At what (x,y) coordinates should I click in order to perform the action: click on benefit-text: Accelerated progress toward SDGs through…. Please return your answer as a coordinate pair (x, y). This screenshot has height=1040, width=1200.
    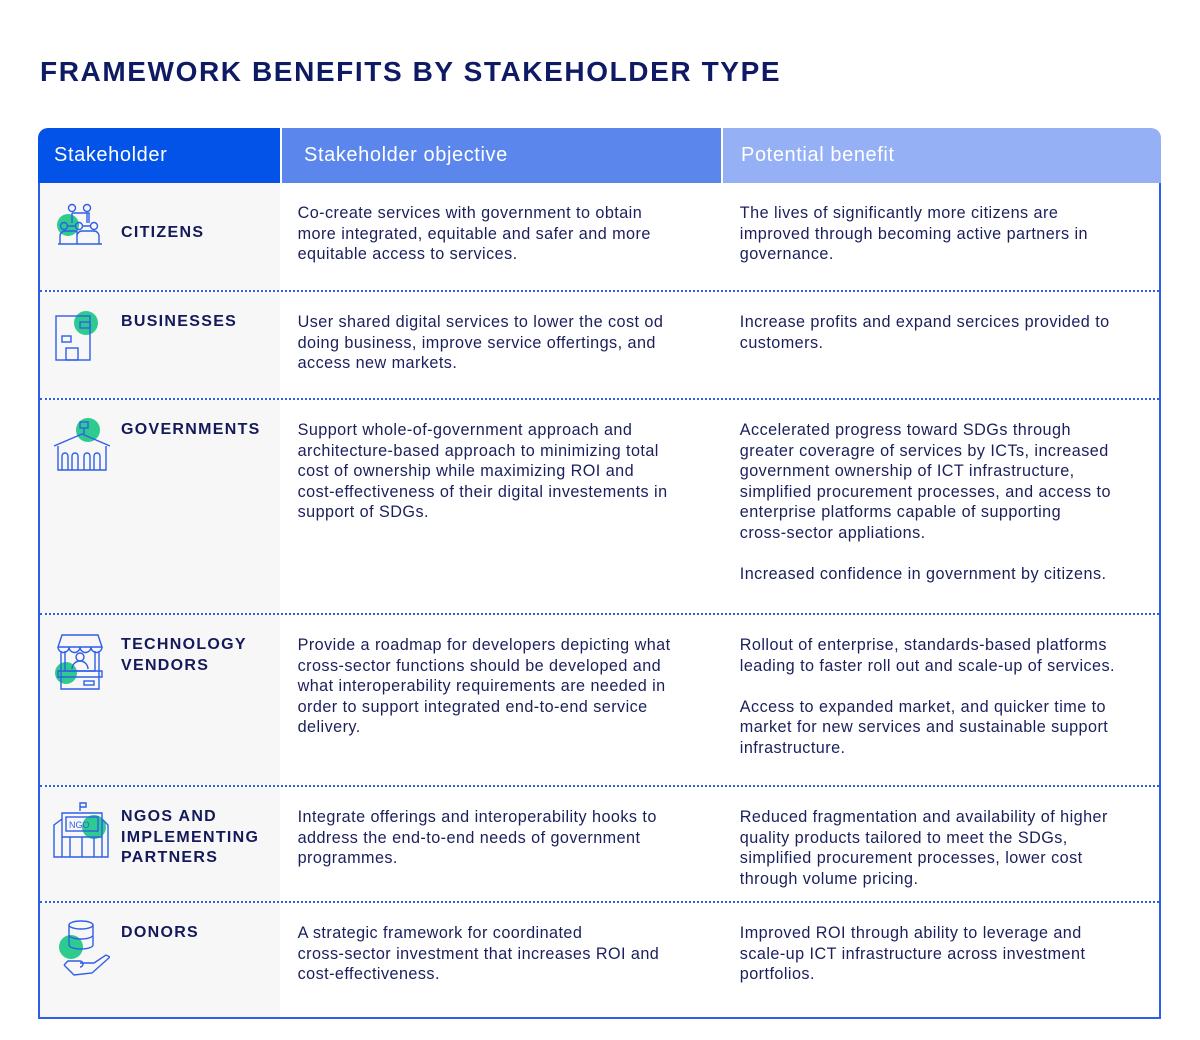
    Looking at the image, I should click on (925, 502).